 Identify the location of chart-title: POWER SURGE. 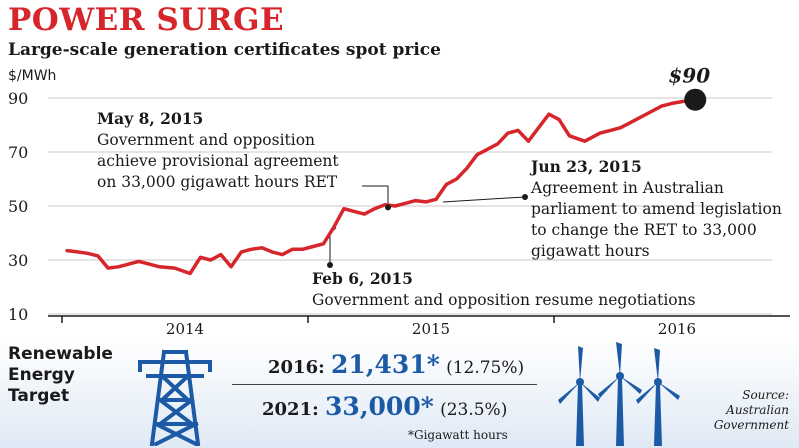
(146, 20).